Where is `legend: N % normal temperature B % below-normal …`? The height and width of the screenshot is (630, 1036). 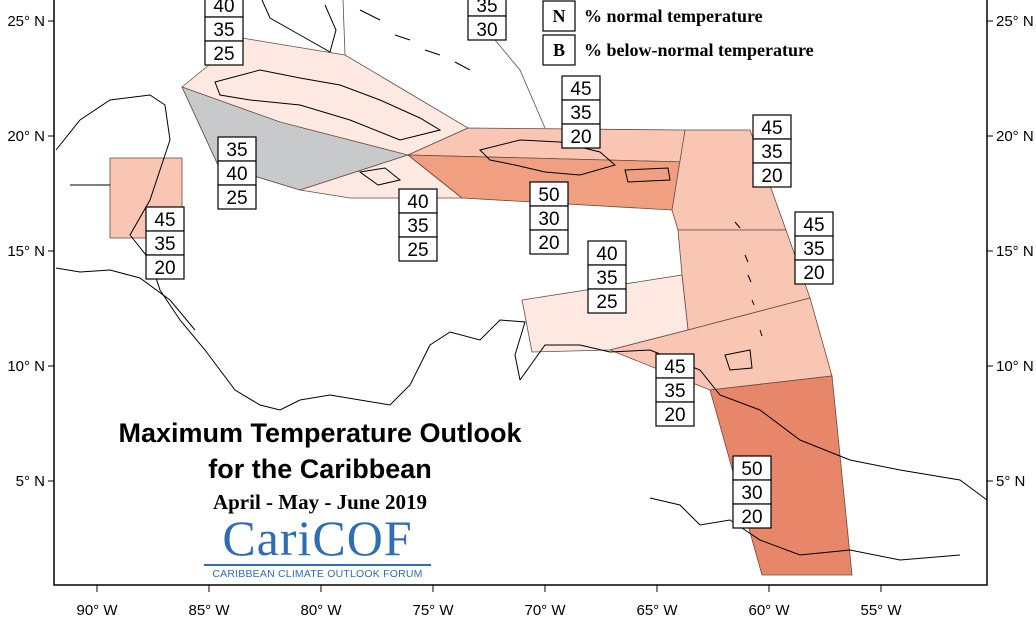
legend: N % normal temperature B % below-normal … is located at coordinates (678, 33).